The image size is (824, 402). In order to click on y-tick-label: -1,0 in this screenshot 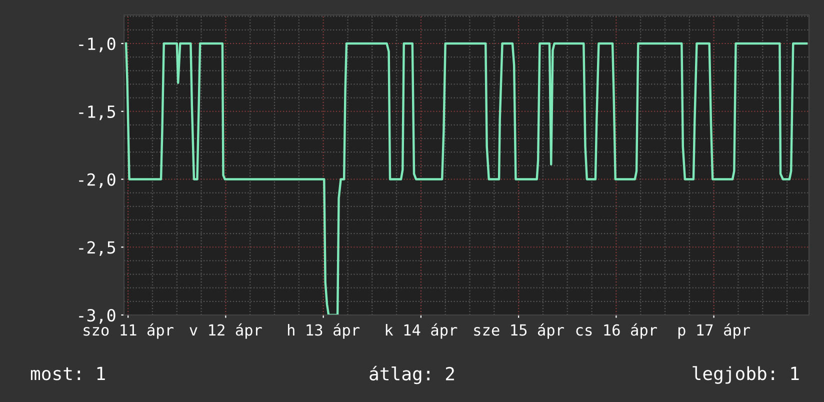, I will do `click(97, 45)`.